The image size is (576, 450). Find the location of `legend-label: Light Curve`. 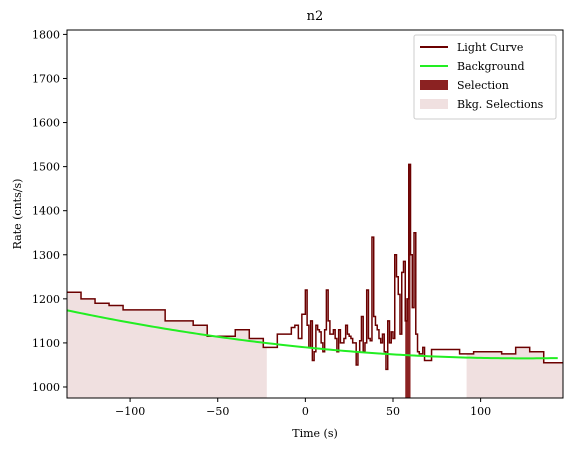

legend-label: Light Curve is located at coordinates (490, 47).